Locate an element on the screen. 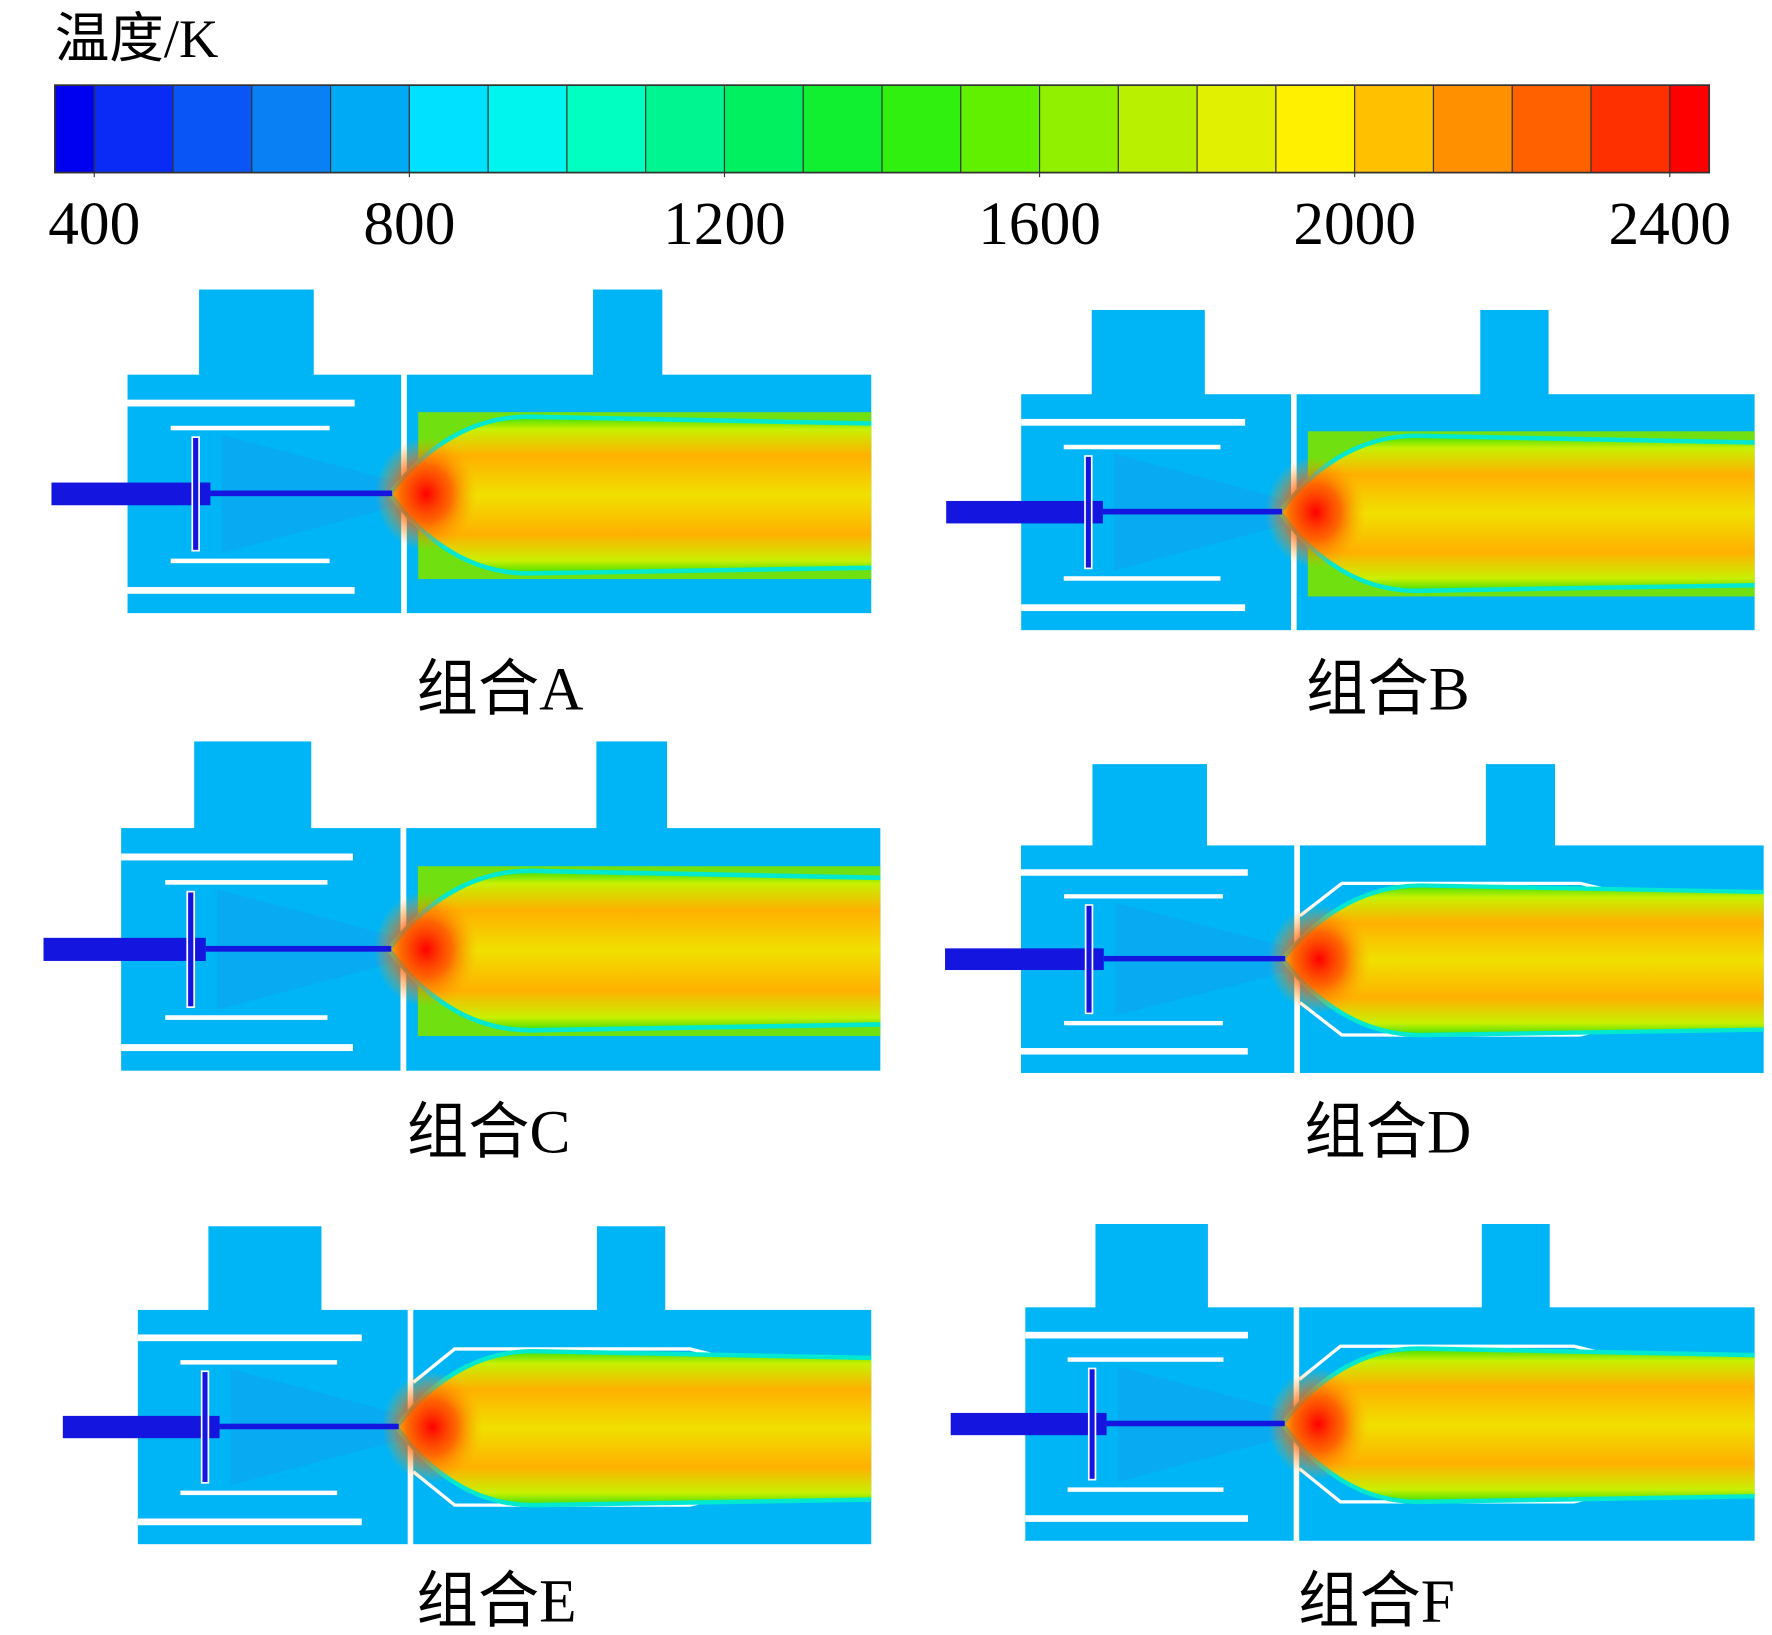 This screenshot has width=1772, height=1635. panel-label: 组合D is located at coordinates (1387, 1132).